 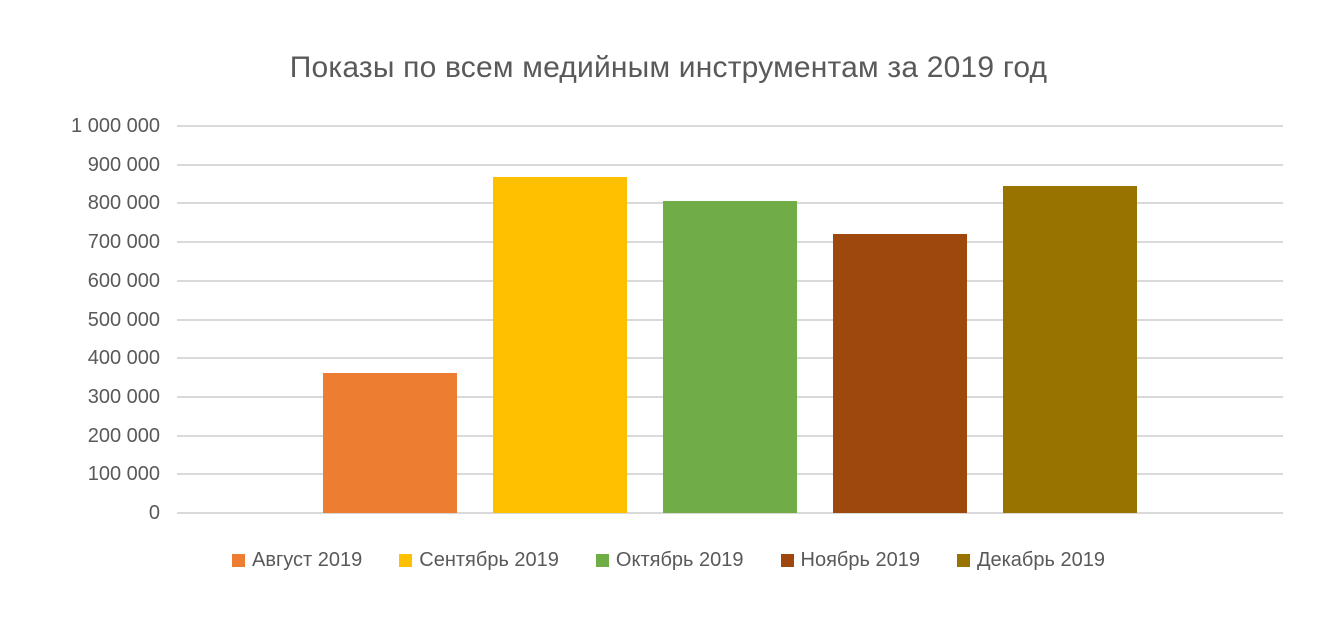 I want to click on legend-label: Август 2019, so click(x=307, y=560).